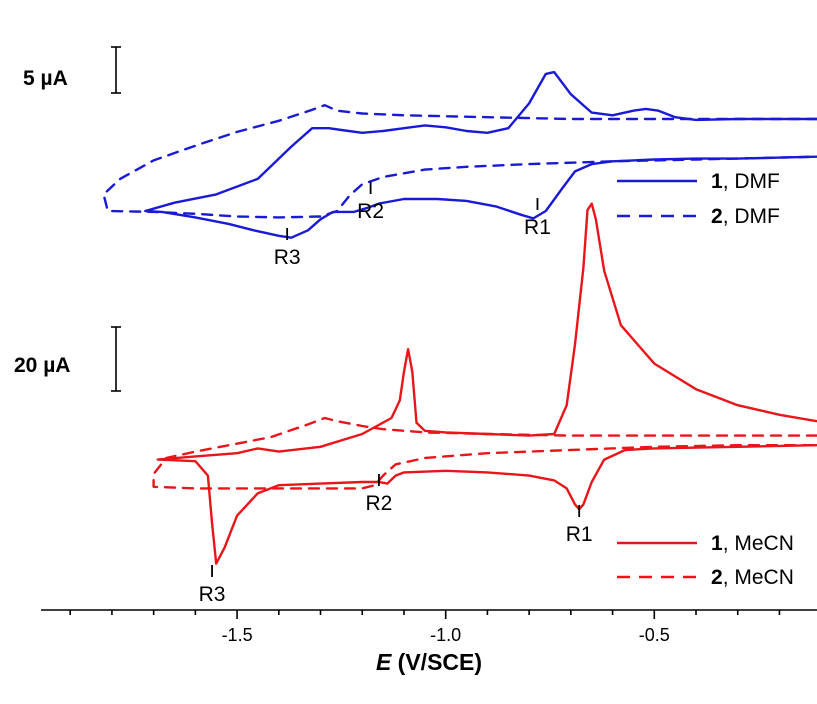 This screenshot has width=817, height=704. What do you see at coordinates (42, 365) in the screenshot?
I see `mecn-scale-bar-label: 20 µA` at bounding box center [42, 365].